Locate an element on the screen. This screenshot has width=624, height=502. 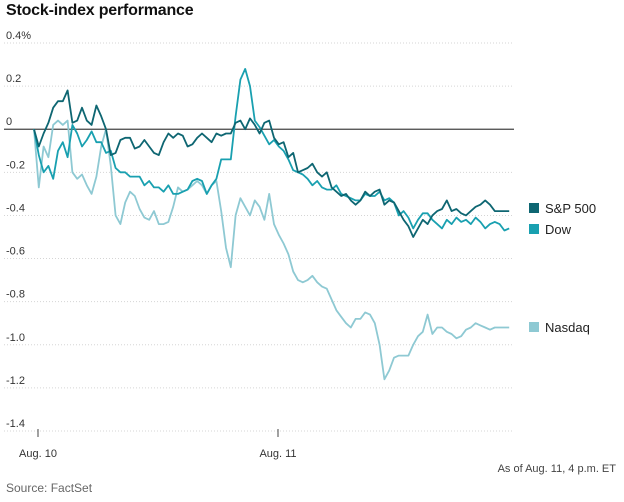
y-tick-label: -0.8 is located at coordinates (15, 295).